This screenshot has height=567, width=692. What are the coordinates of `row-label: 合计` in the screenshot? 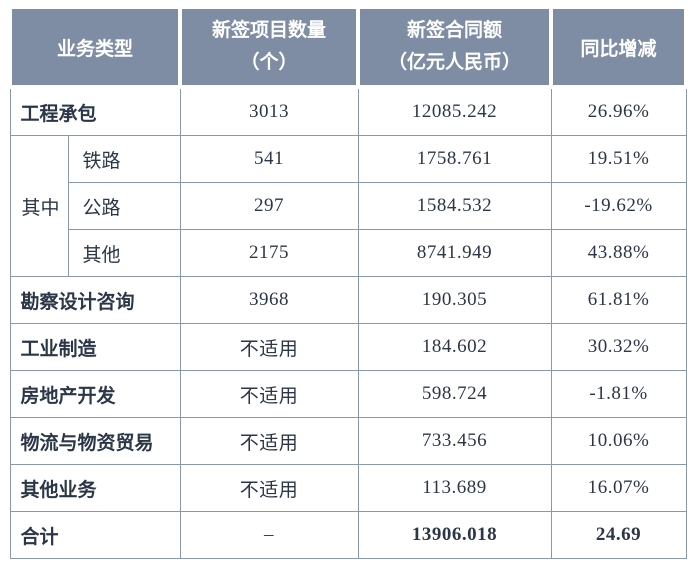 It's located at (95, 535).